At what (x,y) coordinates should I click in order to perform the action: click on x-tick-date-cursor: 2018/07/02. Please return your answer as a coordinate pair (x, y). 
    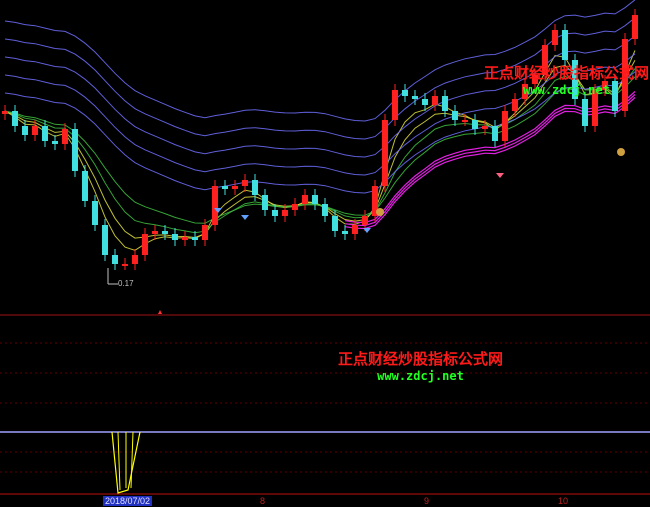
    Looking at the image, I should click on (128, 501).